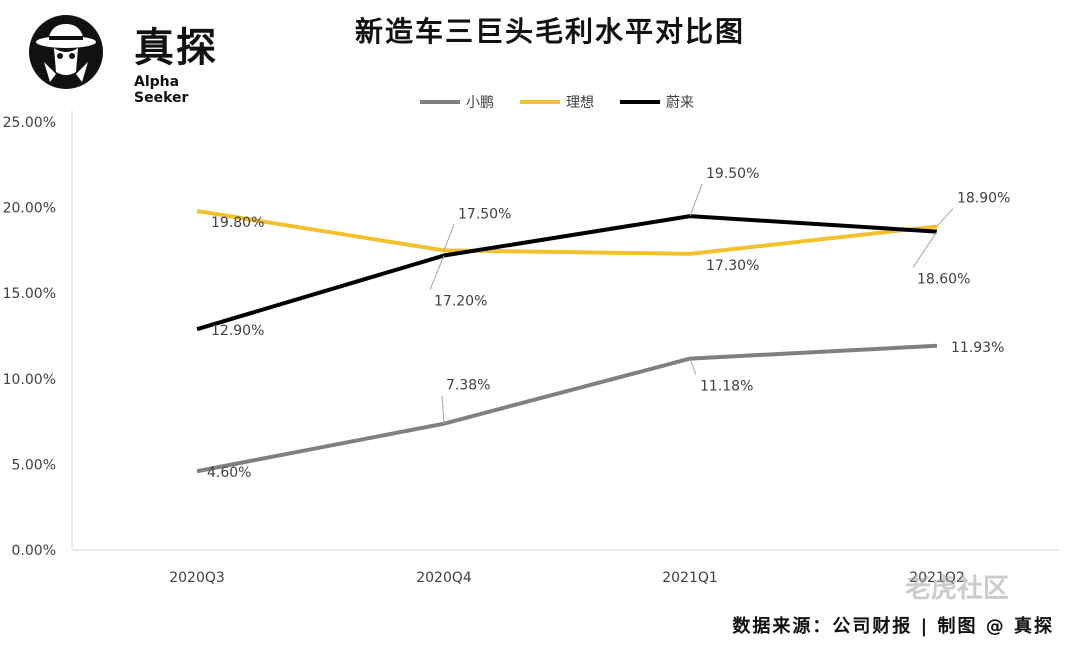  Describe the element at coordinates (460, 302) in the screenshot. I see `data-label: 17.20%` at that location.